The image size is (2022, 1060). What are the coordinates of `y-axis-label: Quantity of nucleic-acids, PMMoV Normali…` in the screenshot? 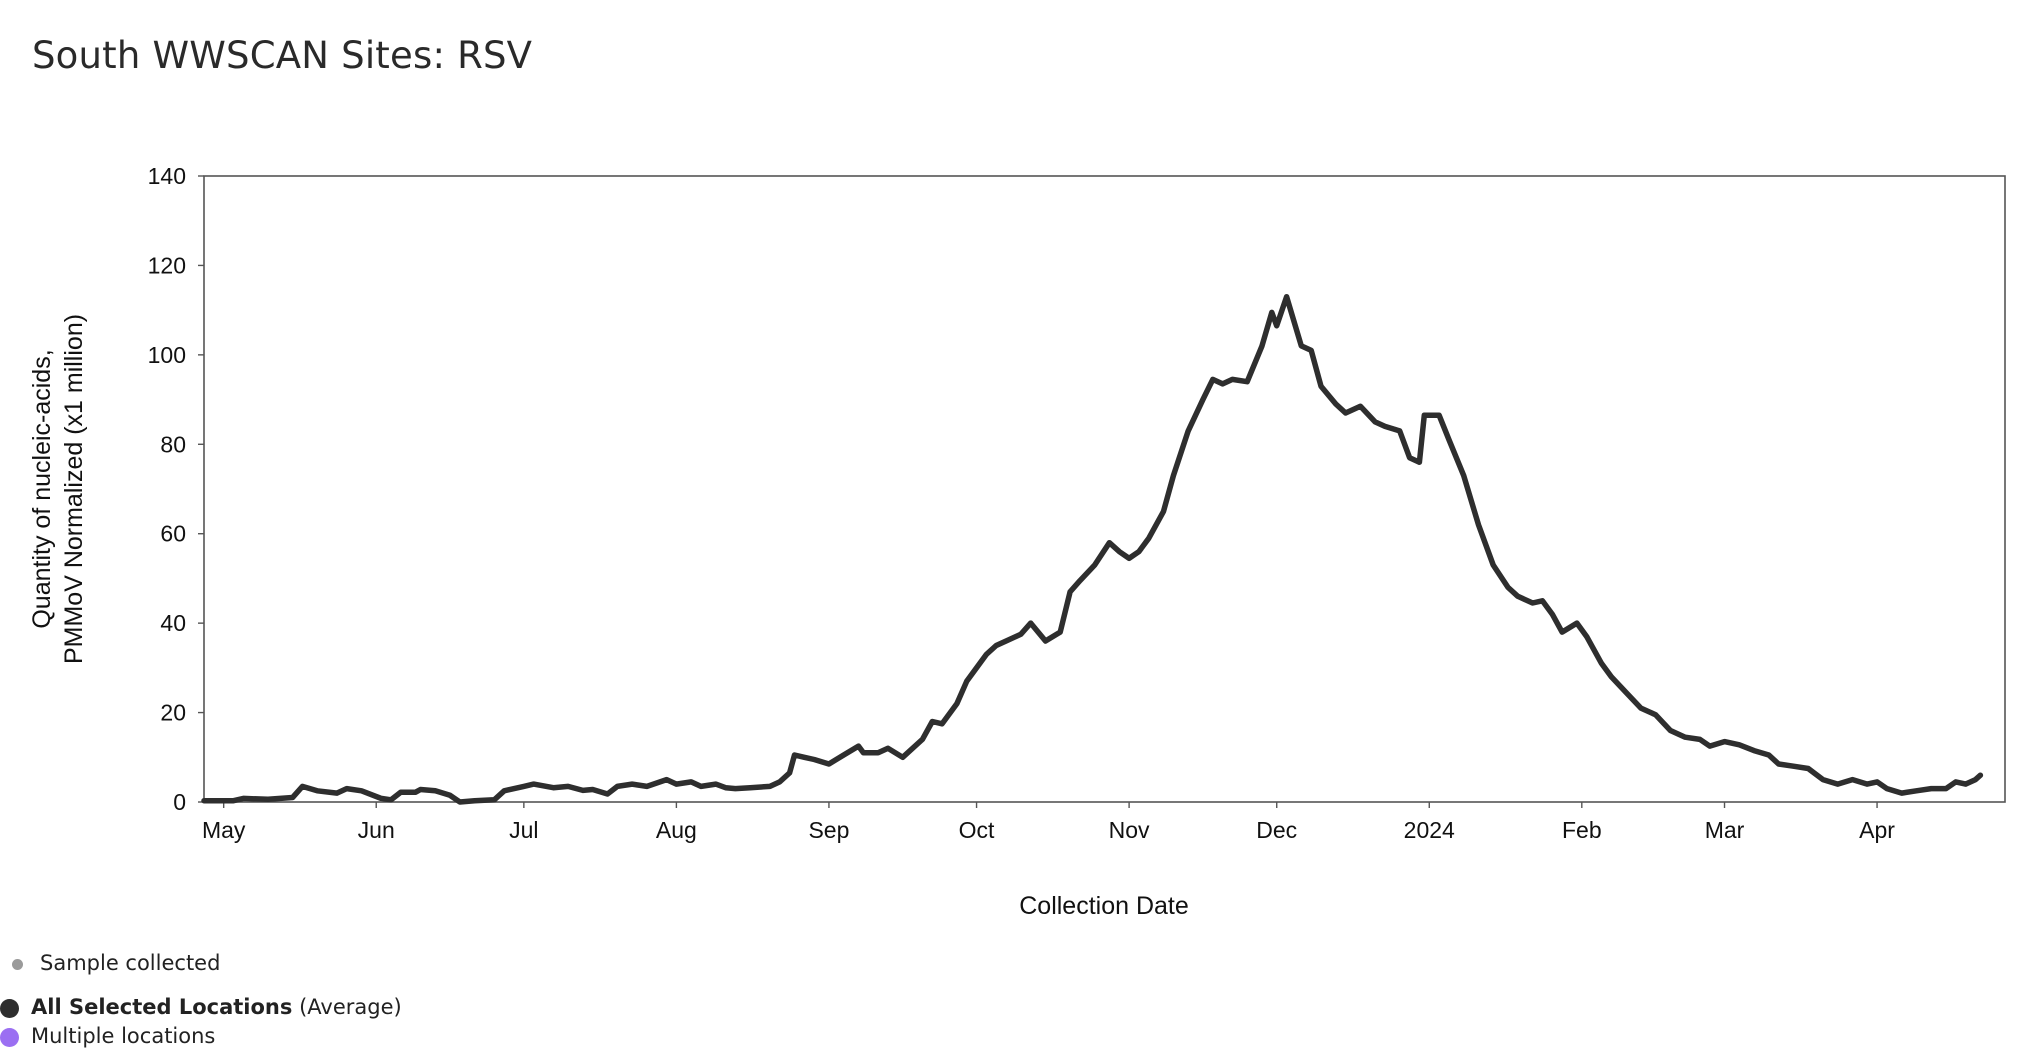 It's located at (58, 489).